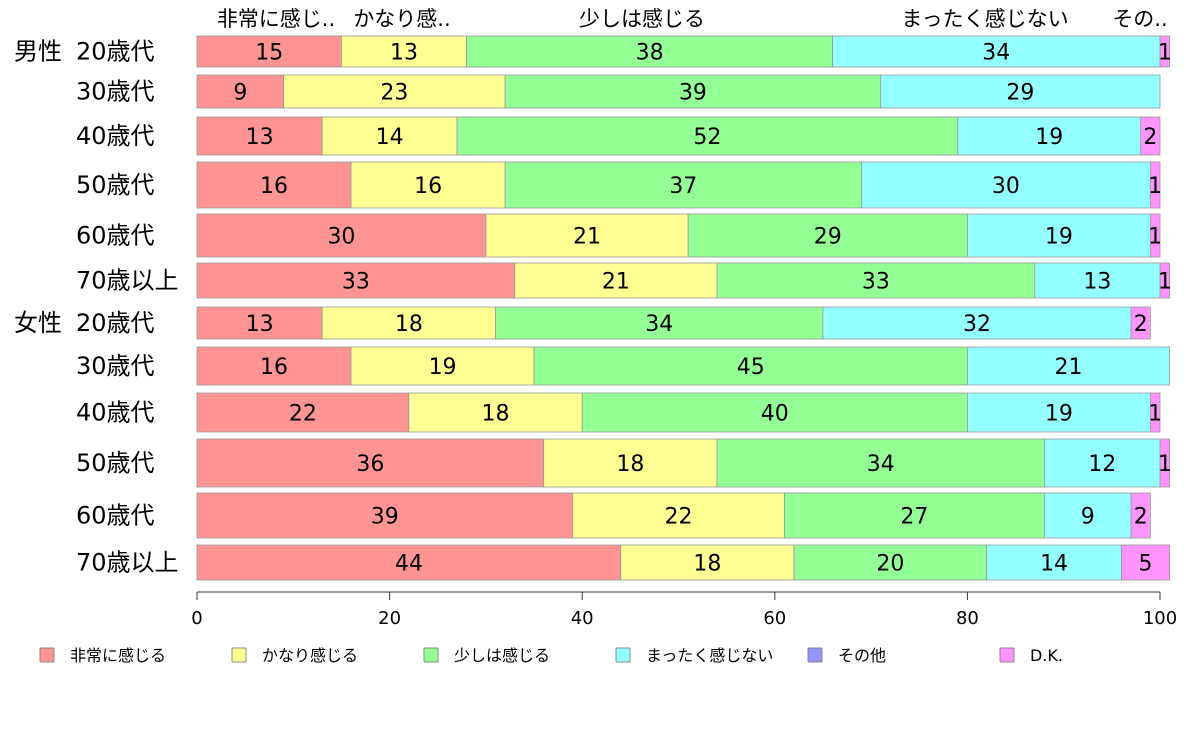 Image resolution: width=1188 pixels, height=736 pixels. What do you see at coordinates (389, 618) in the screenshot?
I see `x-tick-label: 20` at bounding box center [389, 618].